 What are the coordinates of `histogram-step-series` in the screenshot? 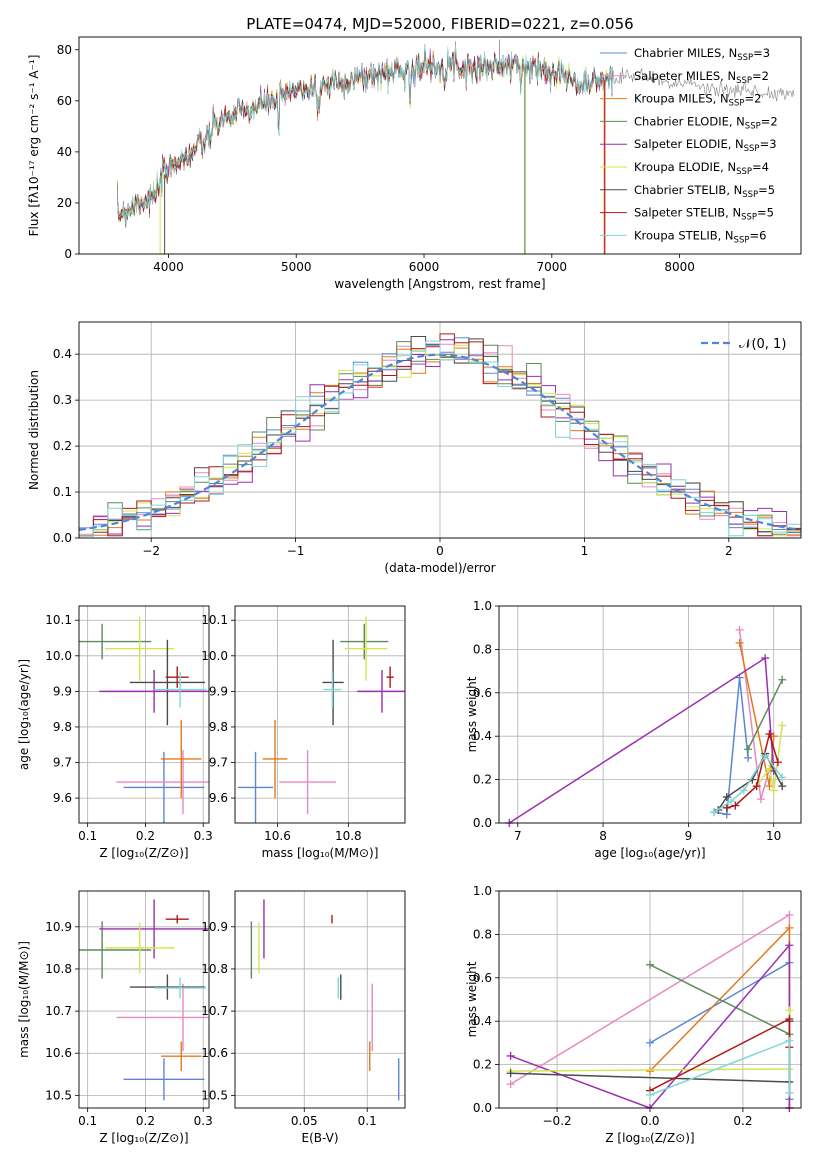 It's located at (440, 438).